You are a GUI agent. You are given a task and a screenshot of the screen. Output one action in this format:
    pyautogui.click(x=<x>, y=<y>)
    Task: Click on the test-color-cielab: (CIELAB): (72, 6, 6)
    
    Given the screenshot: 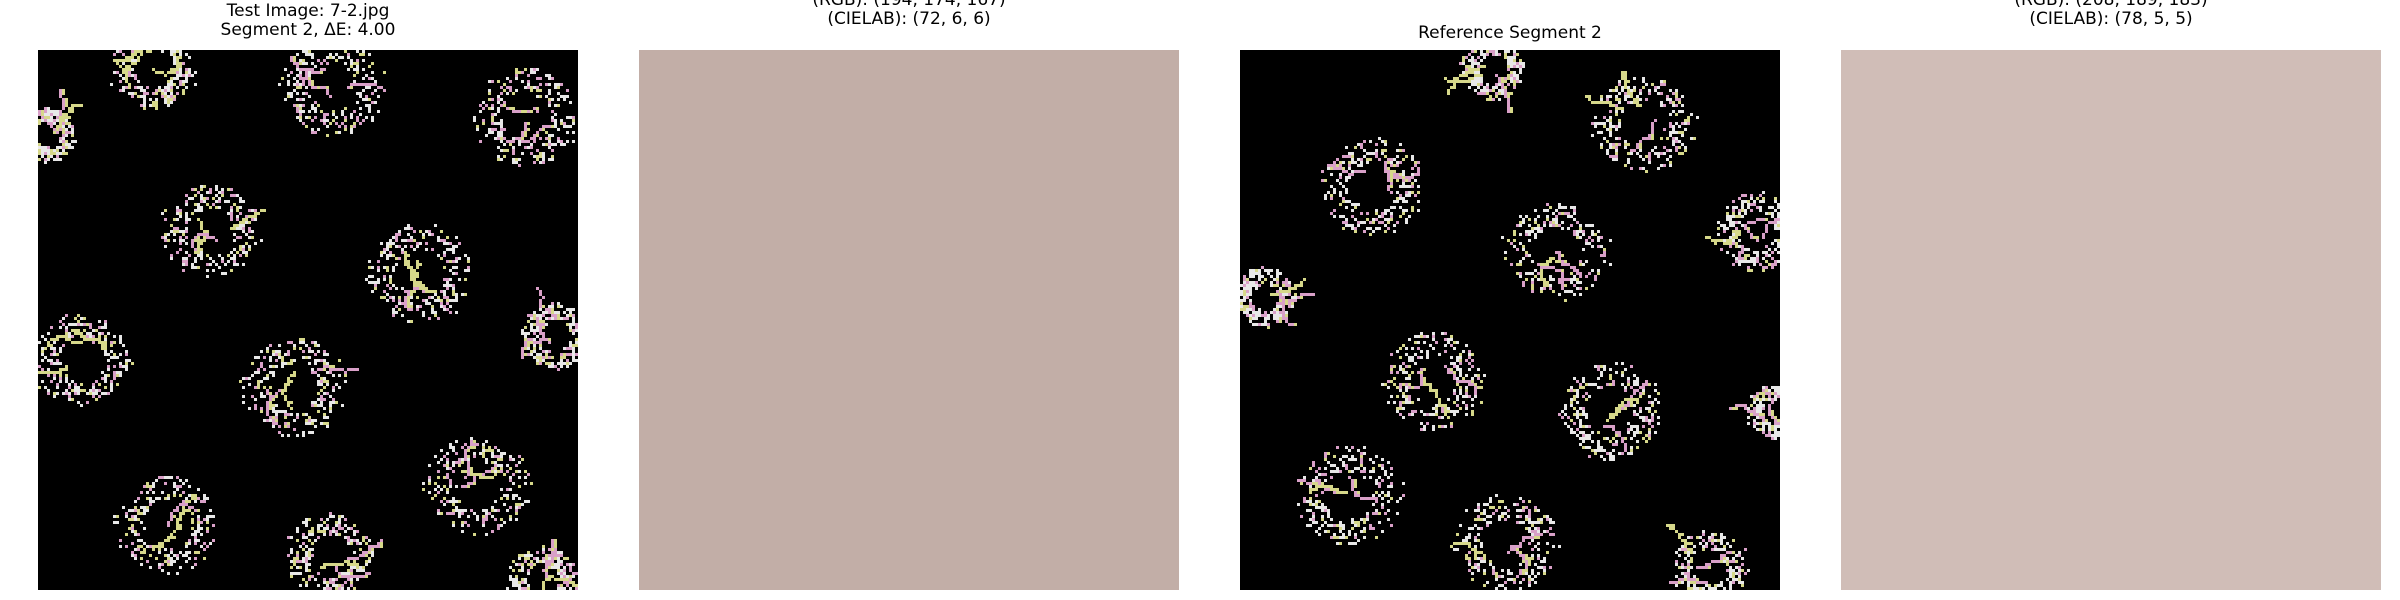 What is the action you would take?
    pyautogui.click(x=909, y=19)
    